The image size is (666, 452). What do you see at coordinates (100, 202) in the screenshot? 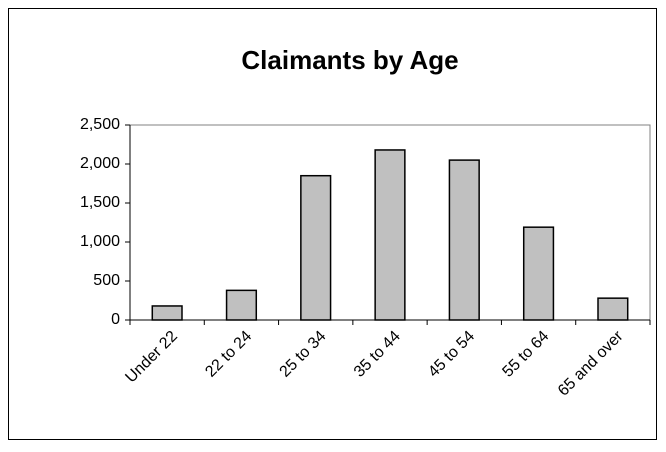
I see `y-tick-label: 1,500` at bounding box center [100, 202].